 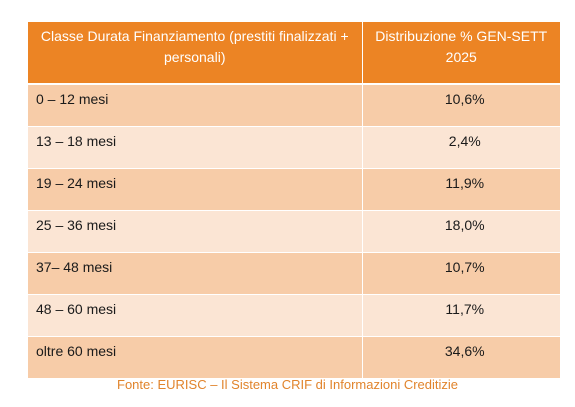 I want to click on table-row: 19 – 24 mesi 11,9%, so click(x=294, y=189).